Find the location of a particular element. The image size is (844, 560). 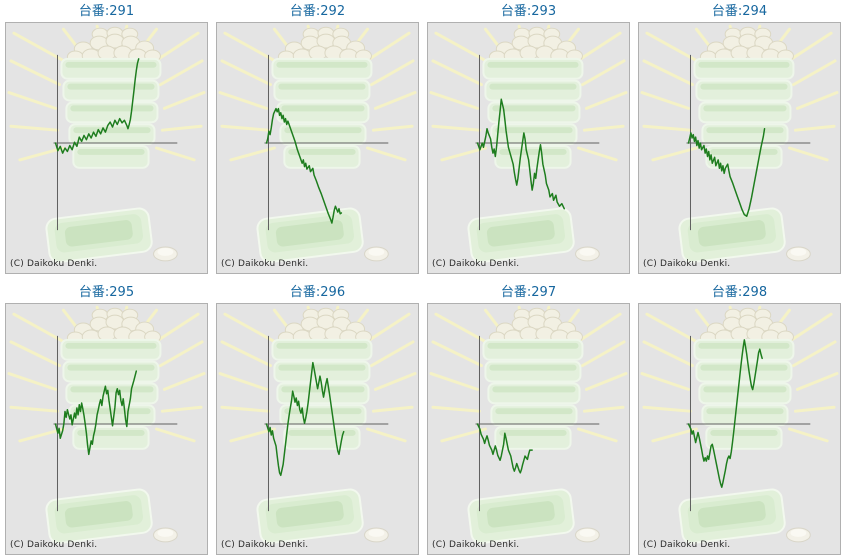

machine-cell-294: 台番:294 (C) Daikoku Denki. is located at coordinates (739, 138).